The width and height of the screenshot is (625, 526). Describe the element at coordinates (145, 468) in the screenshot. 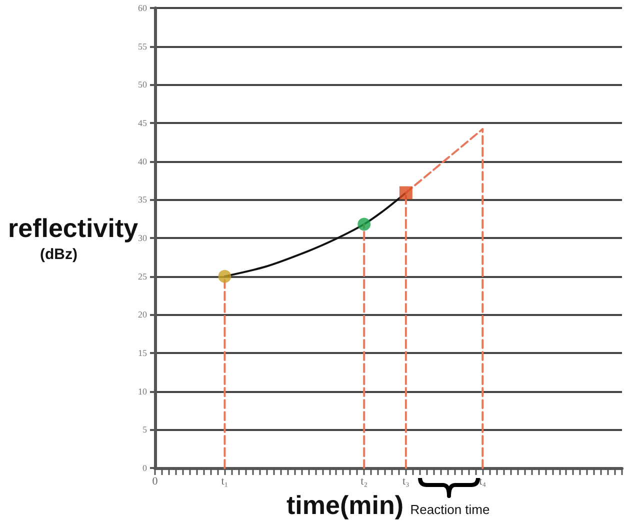

I see `y-tick-label: 0` at that location.